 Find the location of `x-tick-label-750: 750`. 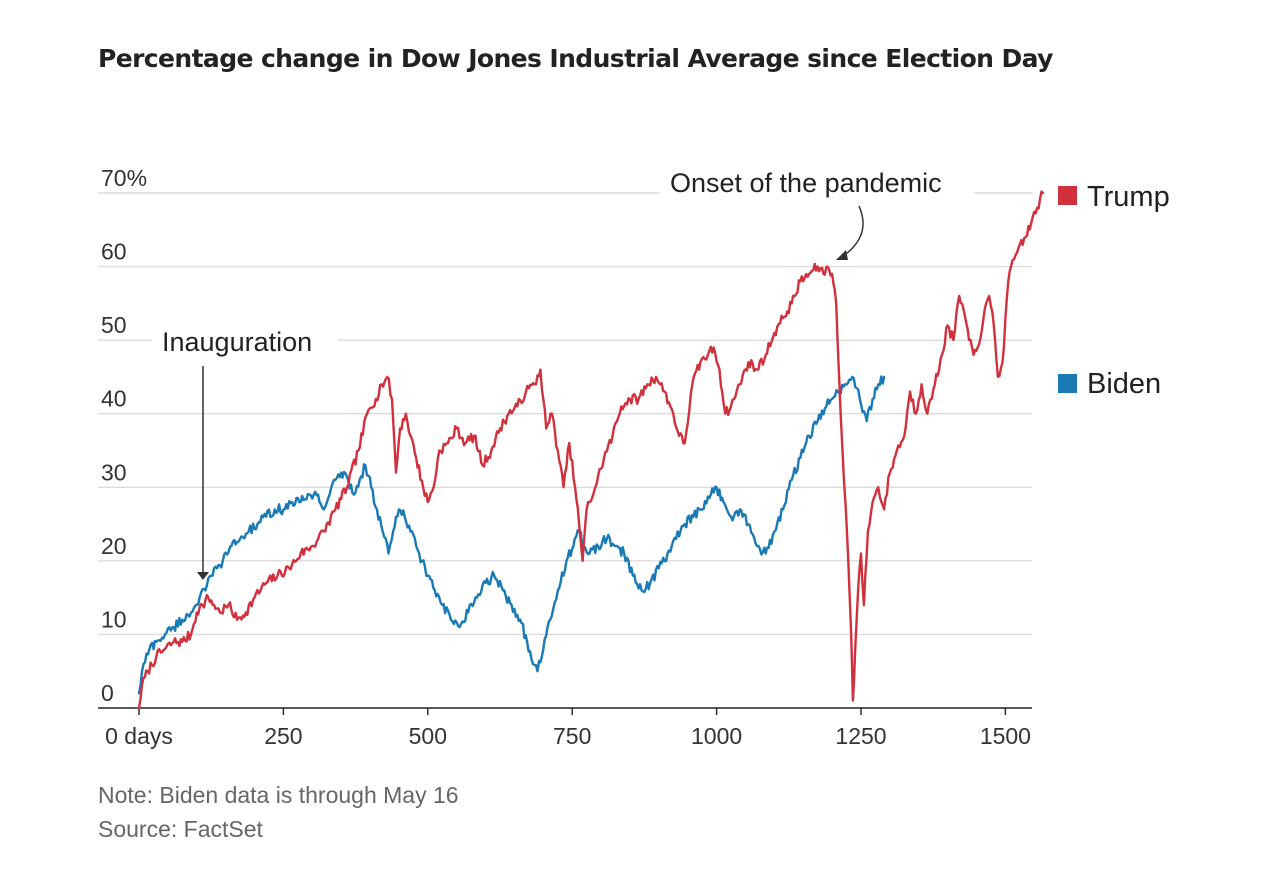

x-tick-label-750: 750 is located at coordinates (572, 736).